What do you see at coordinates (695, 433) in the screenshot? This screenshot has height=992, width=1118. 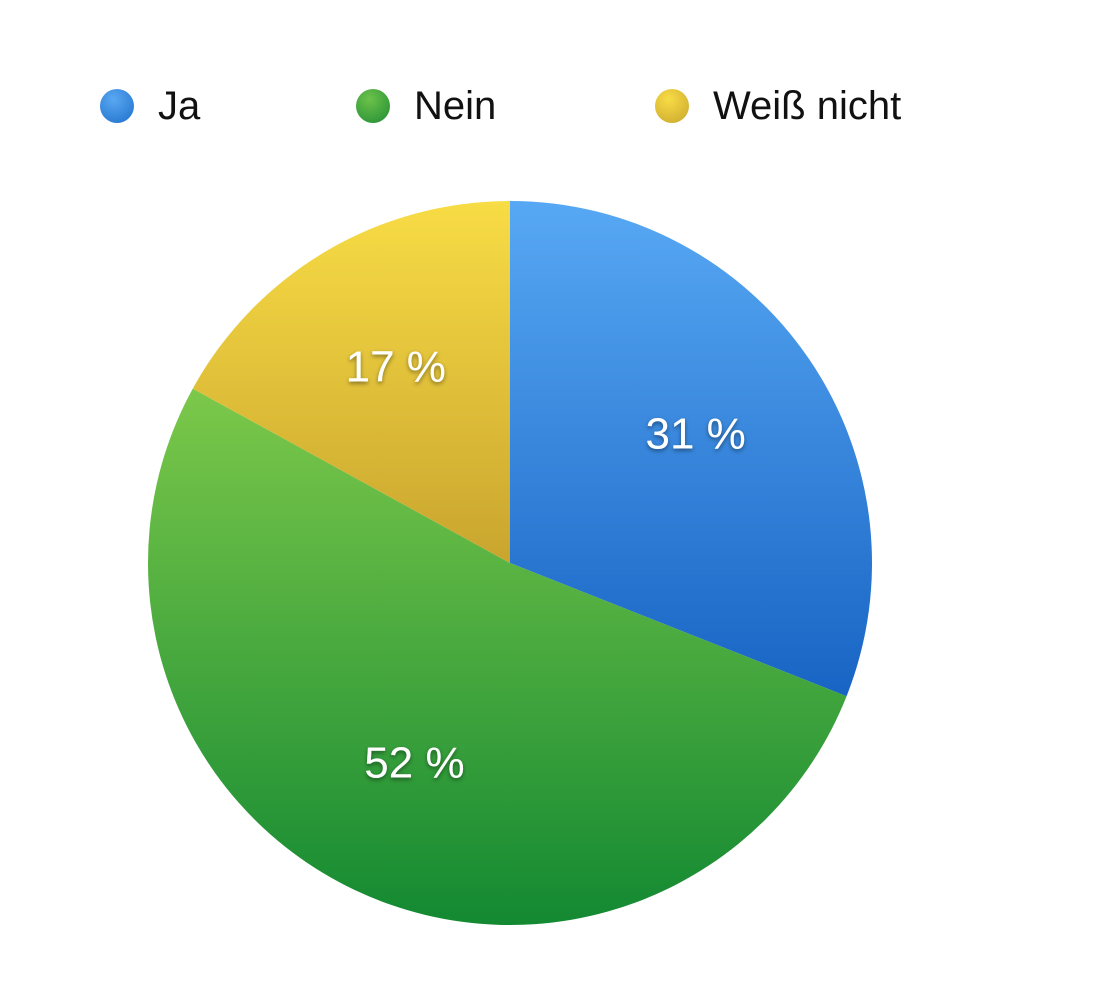 I see `data-label-ja: 31 %` at bounding box center [695, 433].